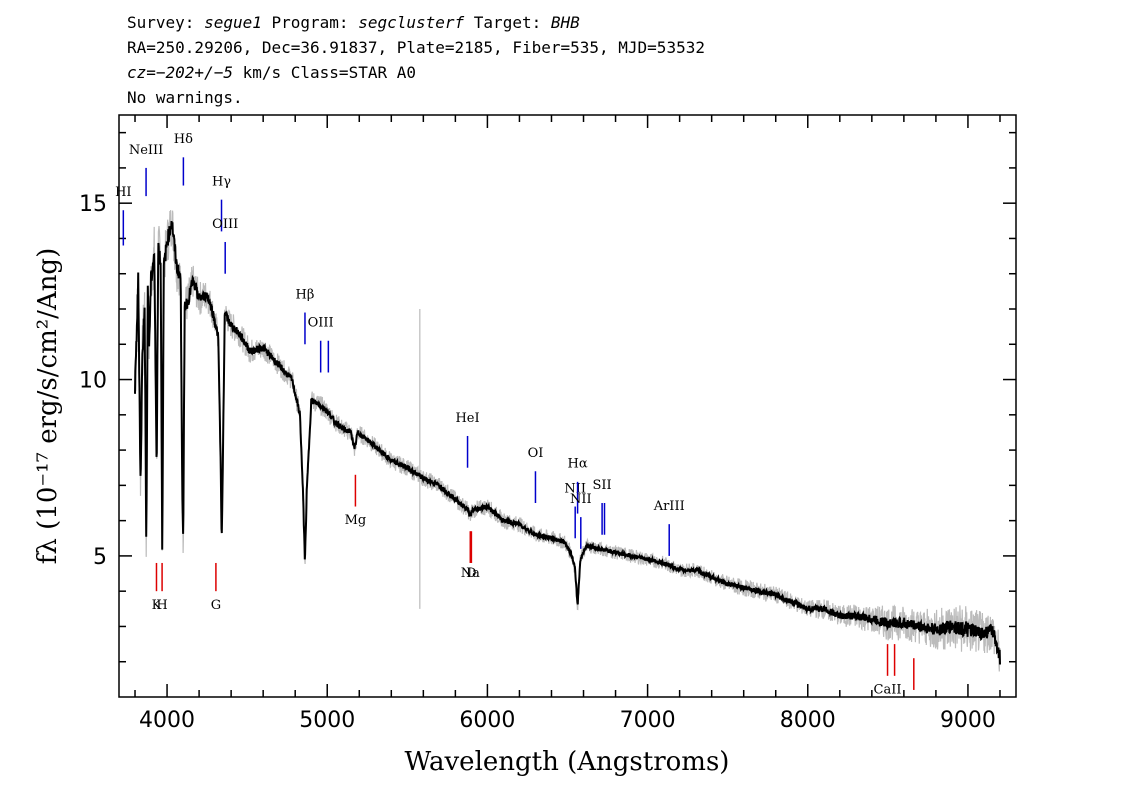  Describe the element at coordinates (271, 72) in the screenshot. I see `header-line-3: cz=−202+/−5 km/s Class=STAR A0` at that location.